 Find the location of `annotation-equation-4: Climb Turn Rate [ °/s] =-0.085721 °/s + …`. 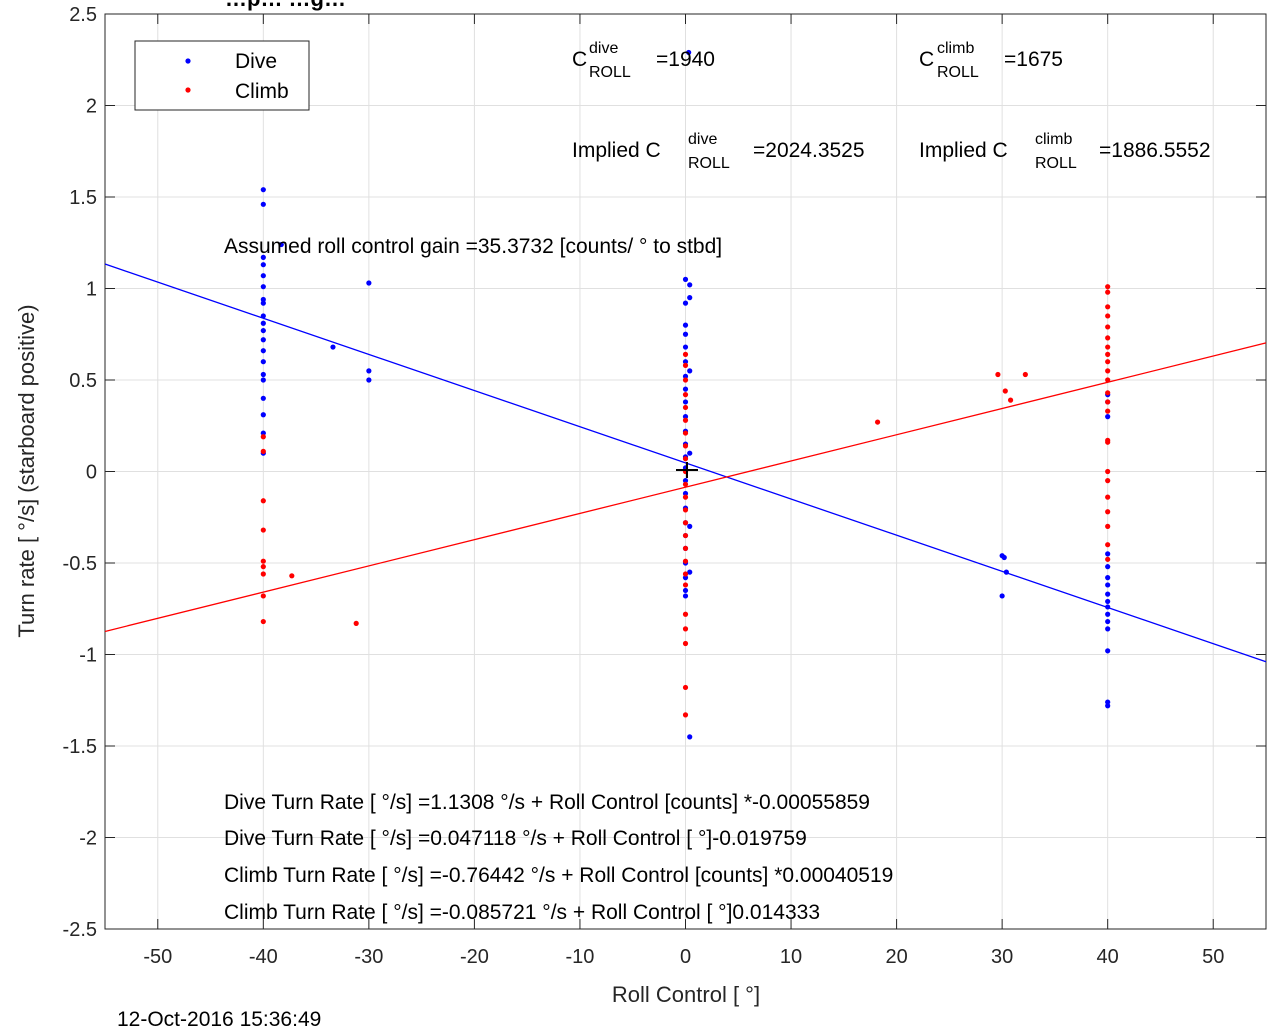

annotation-equation-4: Climb Turn Rate [ °/s] =-0.085721 °/s + … is located at coordinates (522, 912).